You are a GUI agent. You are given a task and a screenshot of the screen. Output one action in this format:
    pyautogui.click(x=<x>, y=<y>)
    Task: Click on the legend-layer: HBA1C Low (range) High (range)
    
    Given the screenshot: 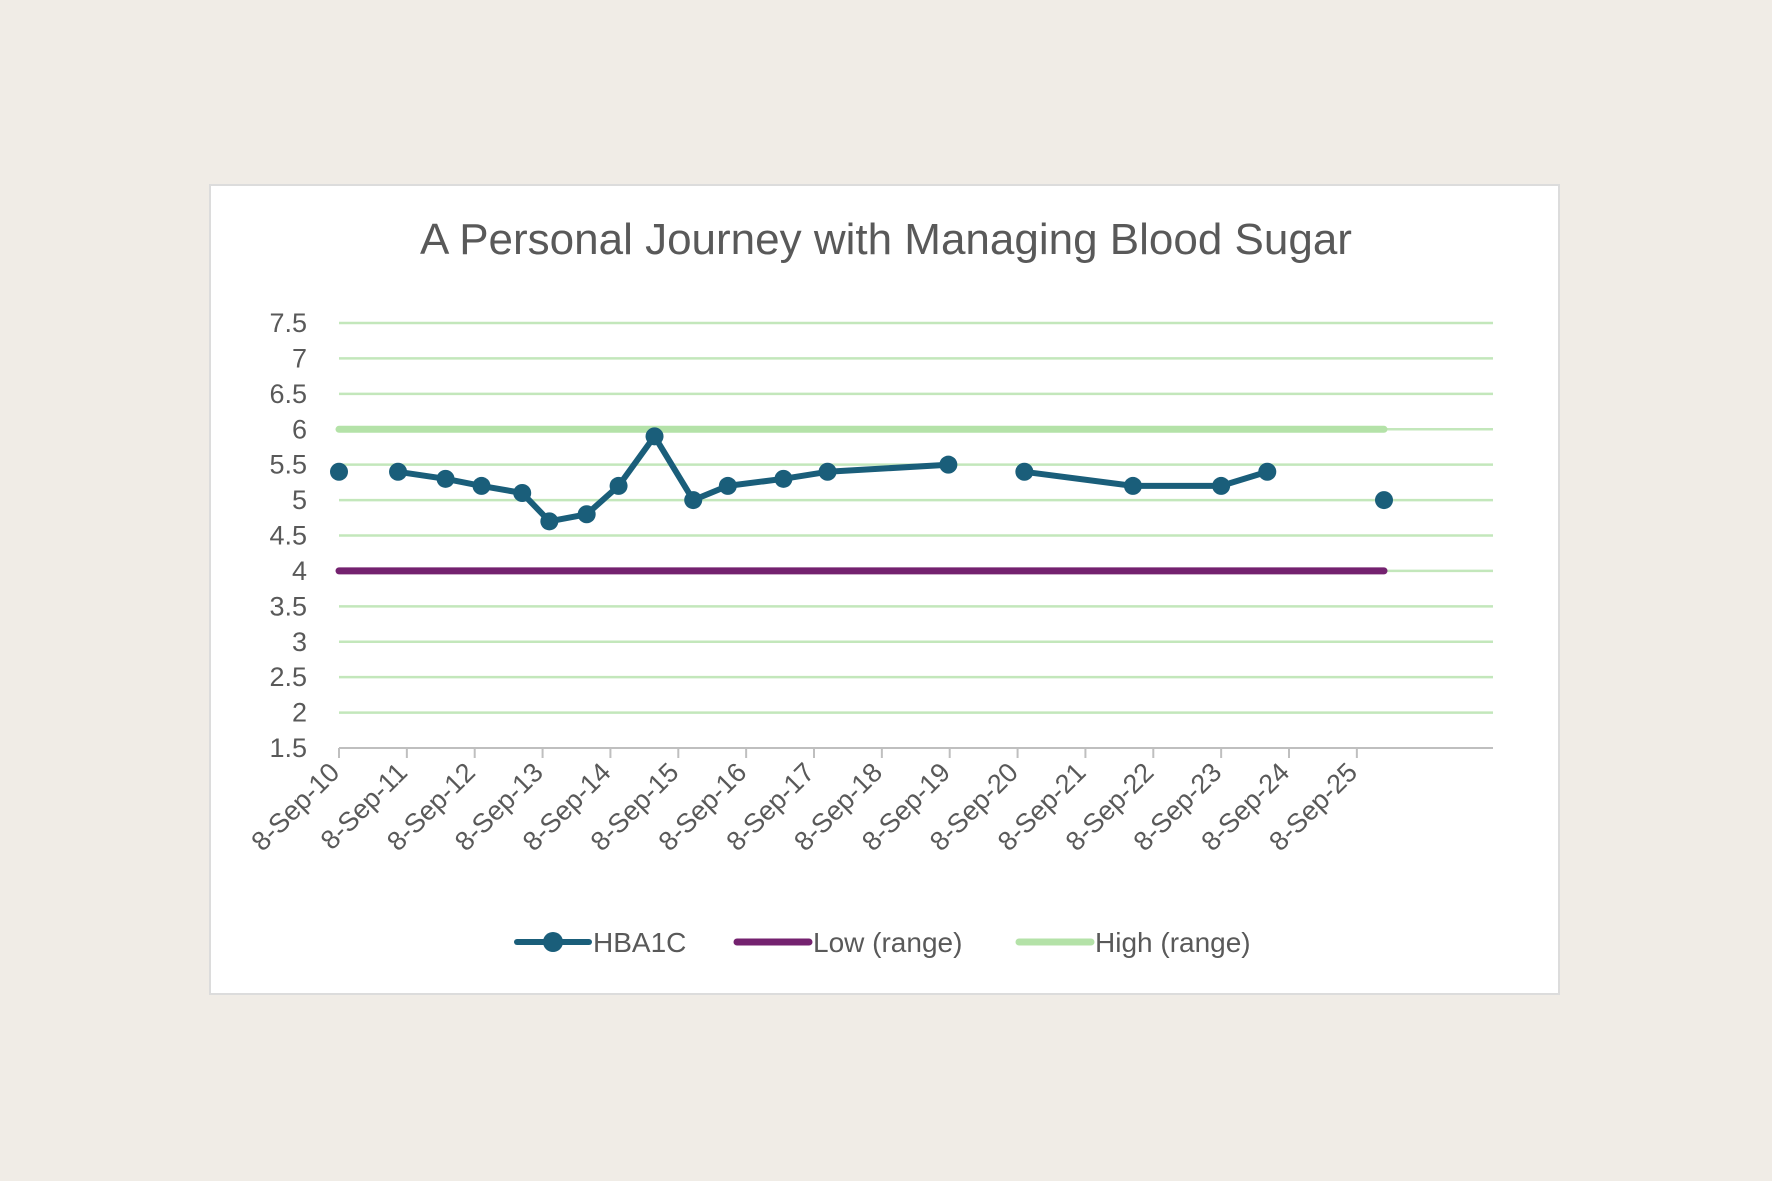 What is the action you would take?
    pyautogui.click(x=882, y=942)
    